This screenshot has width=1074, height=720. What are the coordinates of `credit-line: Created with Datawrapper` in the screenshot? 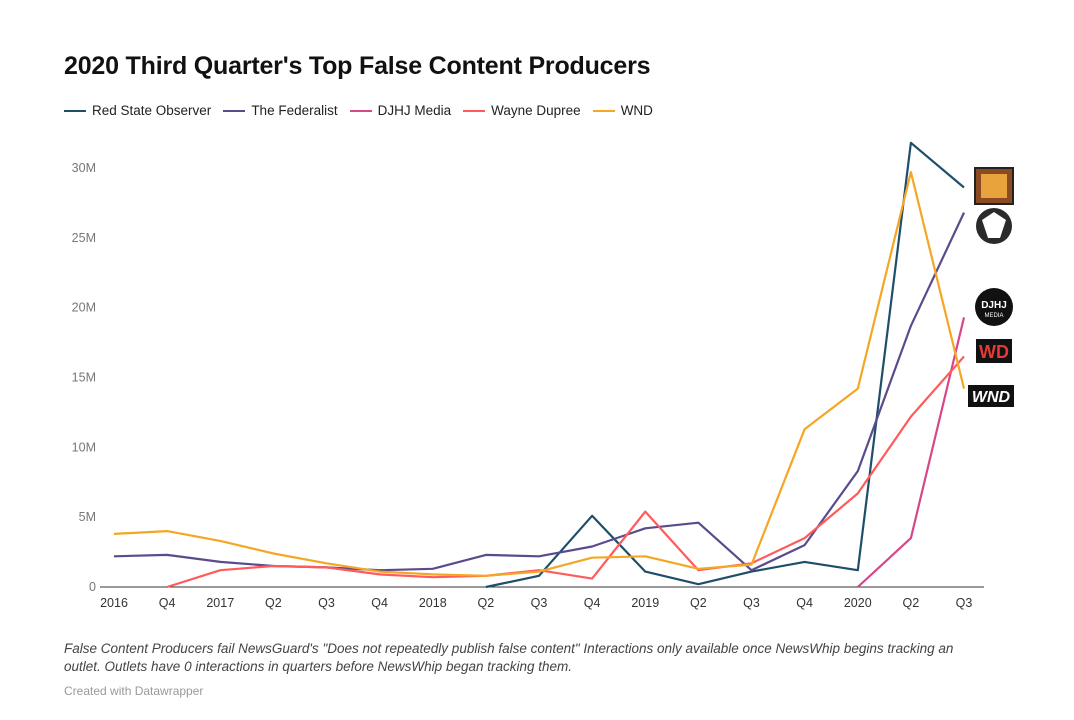 It's located at (134, 691).